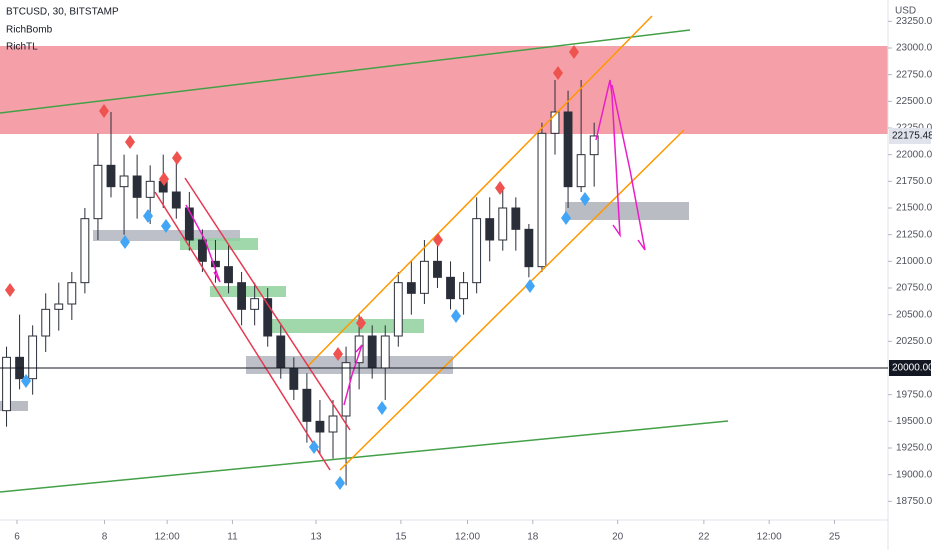 This screenshot has width=932, height=550. I want to click on x-tick-label: 15, so click(401, 537).